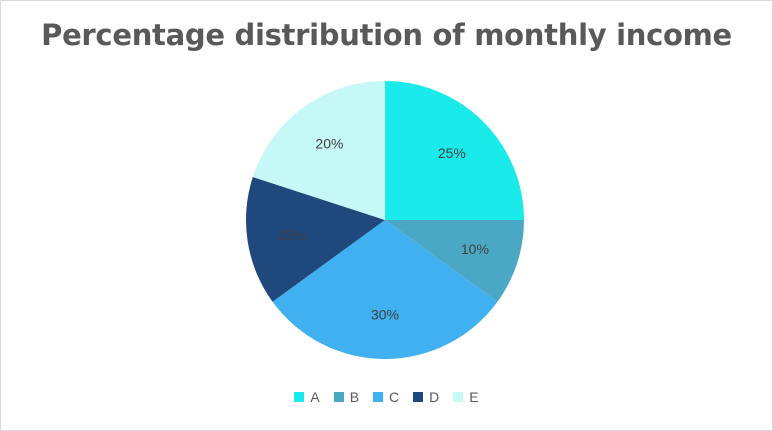 This screenshot has height=431, width=773. Describe the element at coordinates (452, 153) in the screenshot. I see `data-label-a: 25%` at that location.